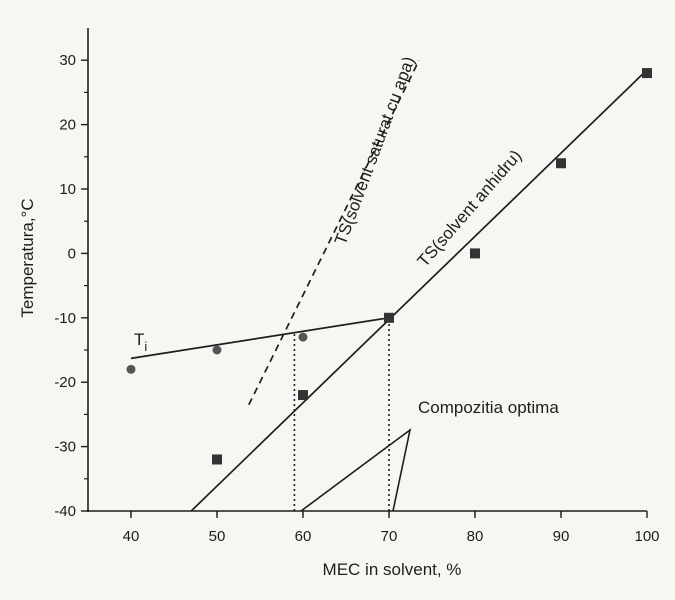 This screenshot has height=600, width=675. What do you see at coordinates (217, 536) in the screenshot?
I see `x-tick-label: 50` at bounding box center [217, 536].